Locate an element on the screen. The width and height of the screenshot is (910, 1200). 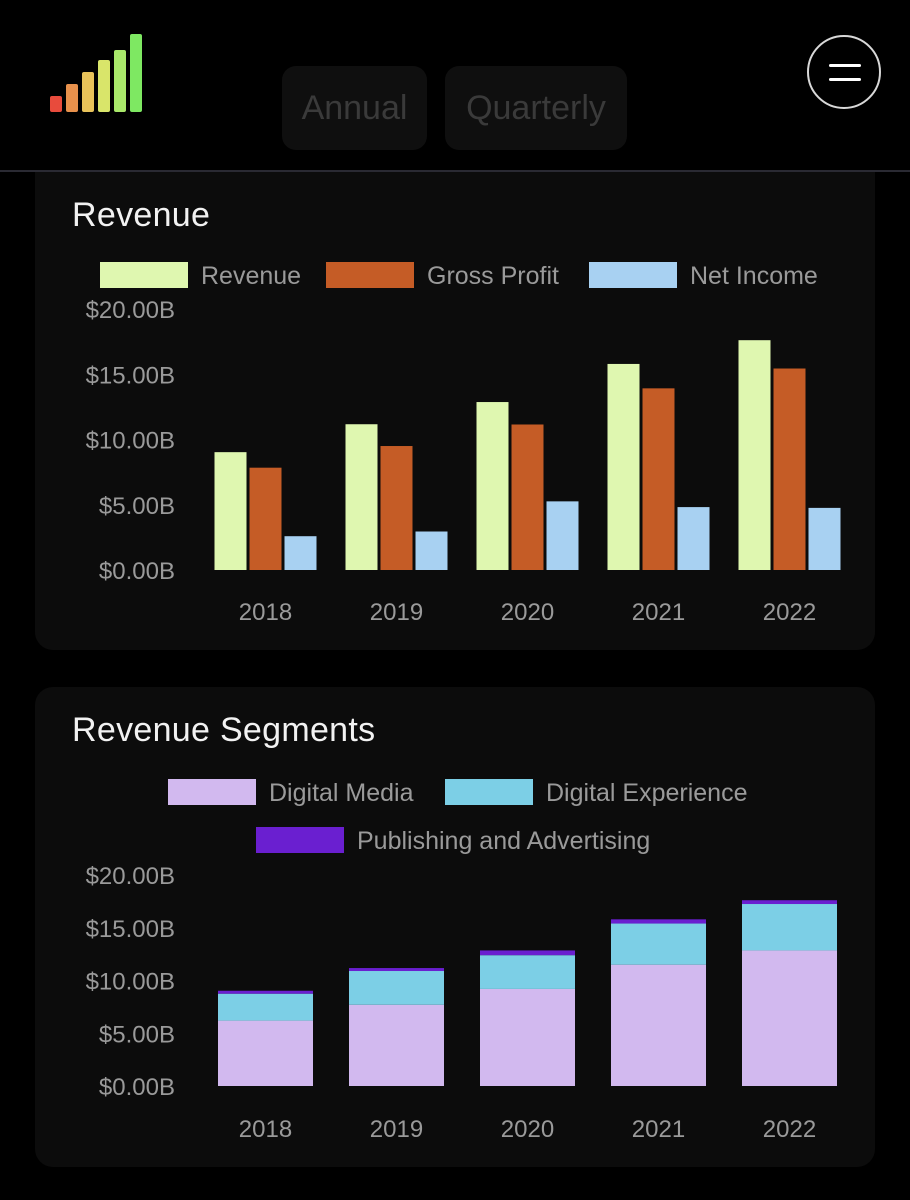
legend-label: Net Income is located at coordinates (754, 276).